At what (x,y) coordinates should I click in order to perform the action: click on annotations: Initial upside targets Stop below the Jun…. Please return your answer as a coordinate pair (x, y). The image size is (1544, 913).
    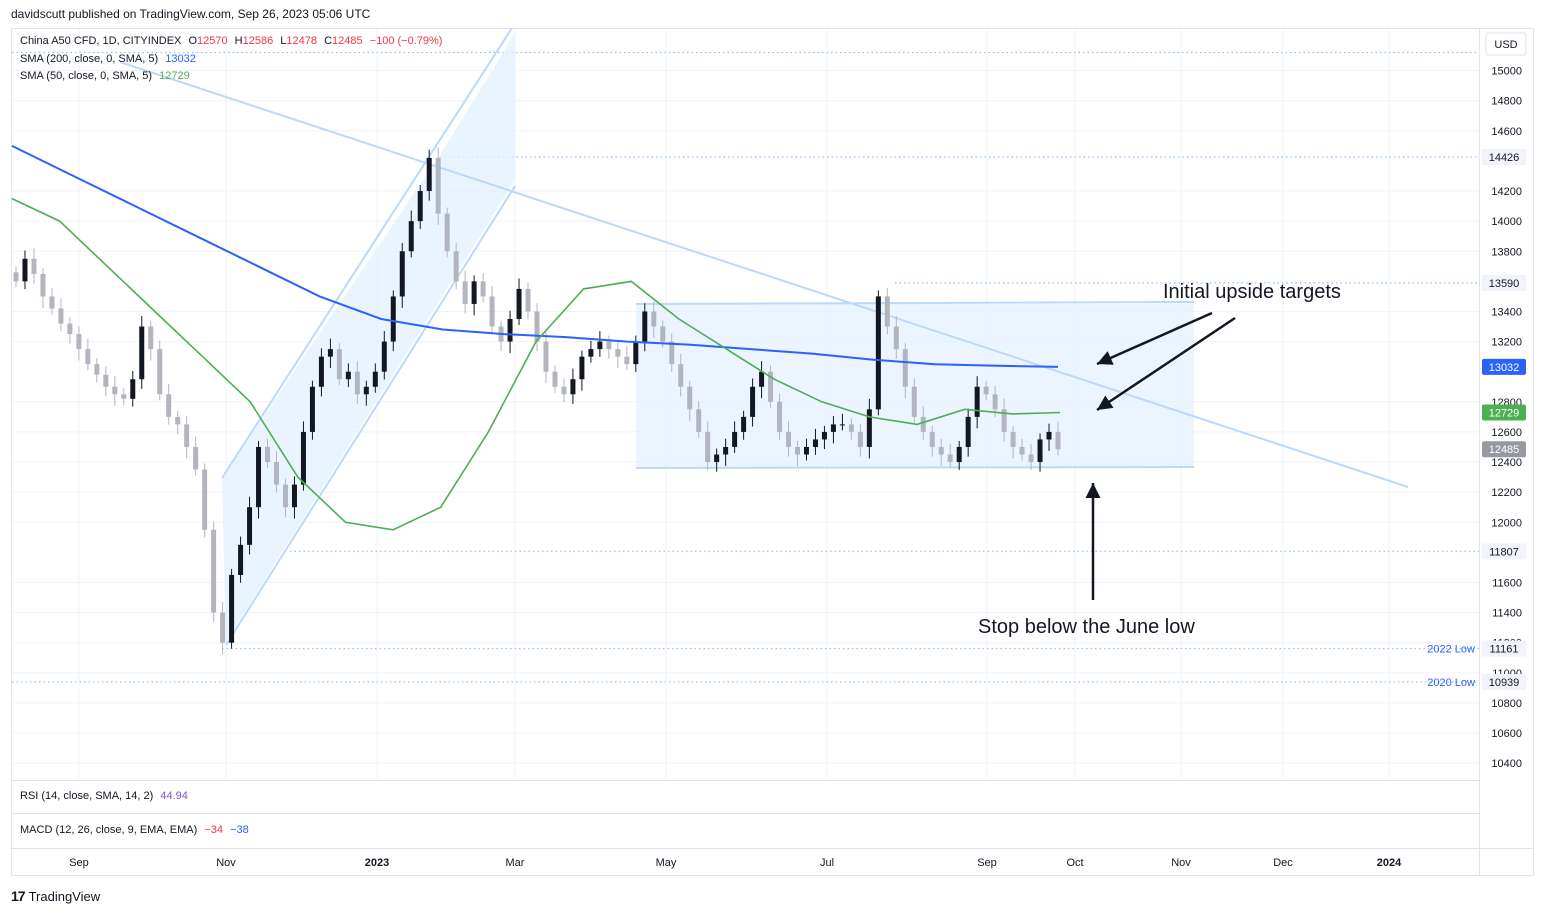
    Looking at the image, I should click on (1159, 459).